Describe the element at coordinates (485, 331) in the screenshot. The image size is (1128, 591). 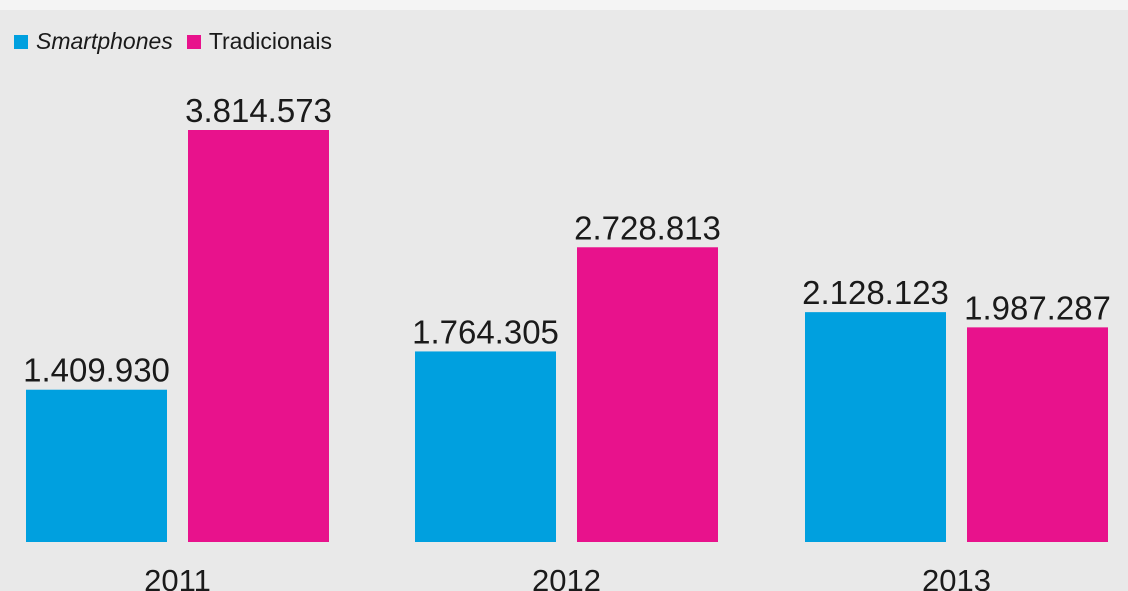
I see `data-label-smartphones-2012: 1.764.305` at that location.